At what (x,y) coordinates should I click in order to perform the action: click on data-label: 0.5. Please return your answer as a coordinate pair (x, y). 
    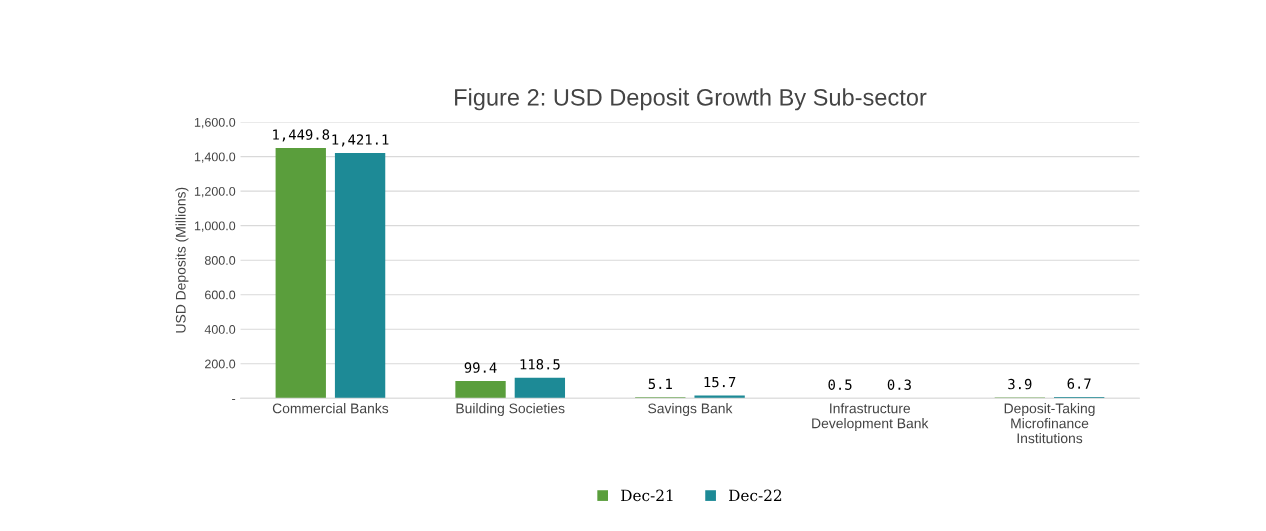
    Looking at the image, I should click on (840, 384).